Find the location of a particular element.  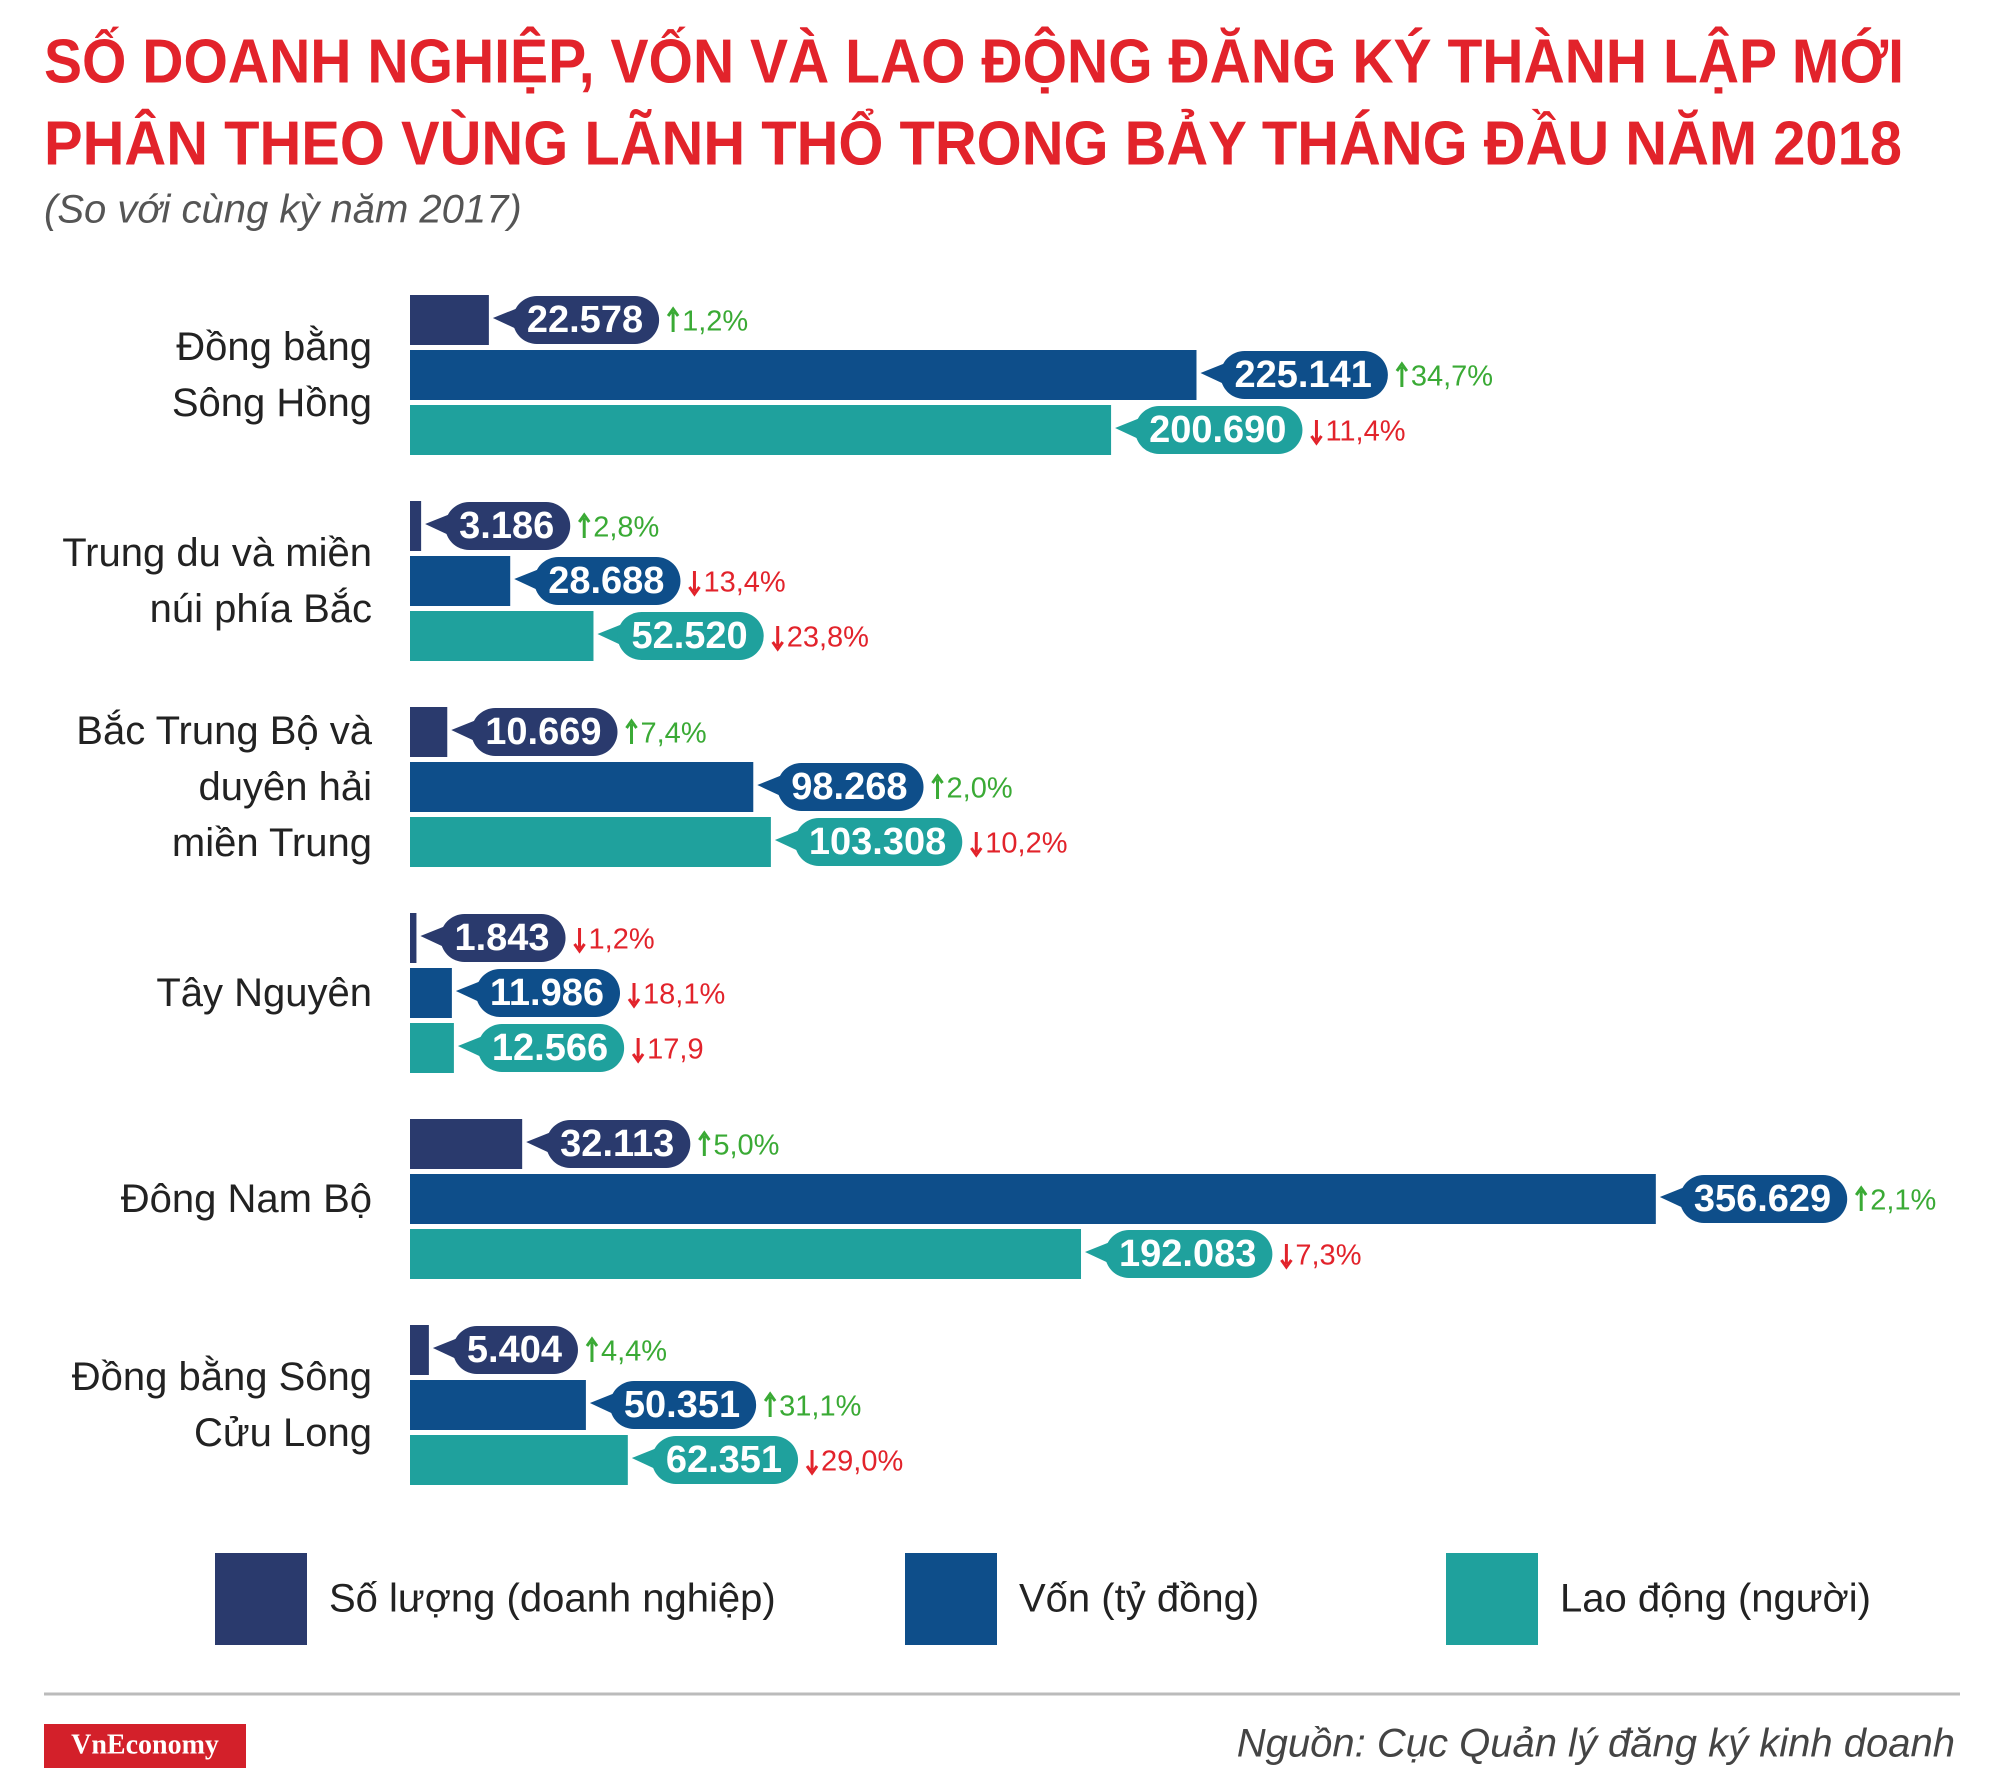

change-label: 1,2% is located at coordinates (622, 940).